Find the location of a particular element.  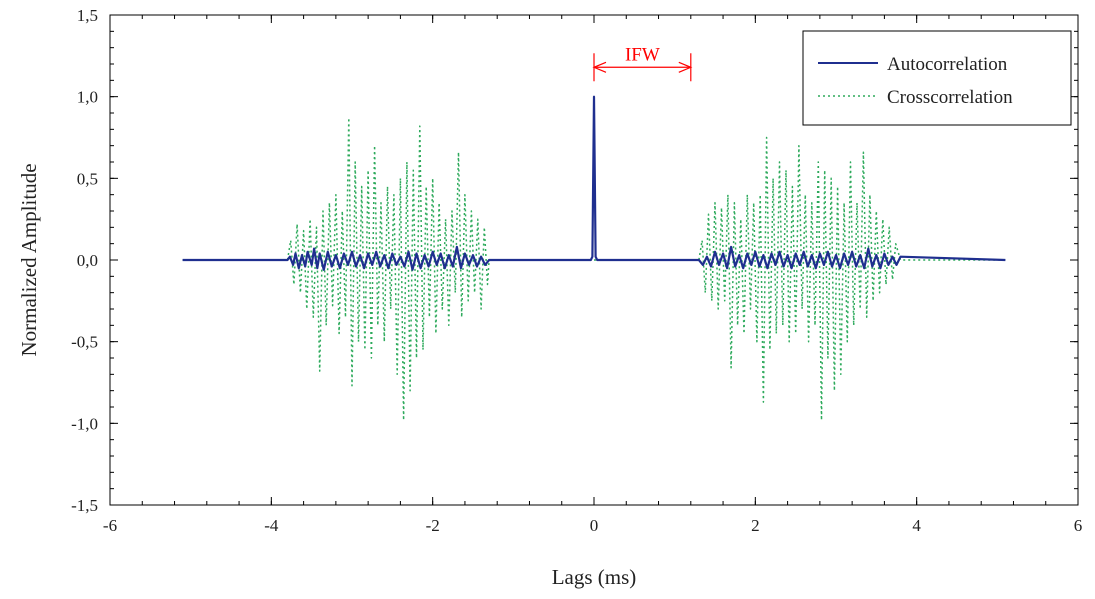

x-tick-label: 6 is located at coordinates (1078, 525).